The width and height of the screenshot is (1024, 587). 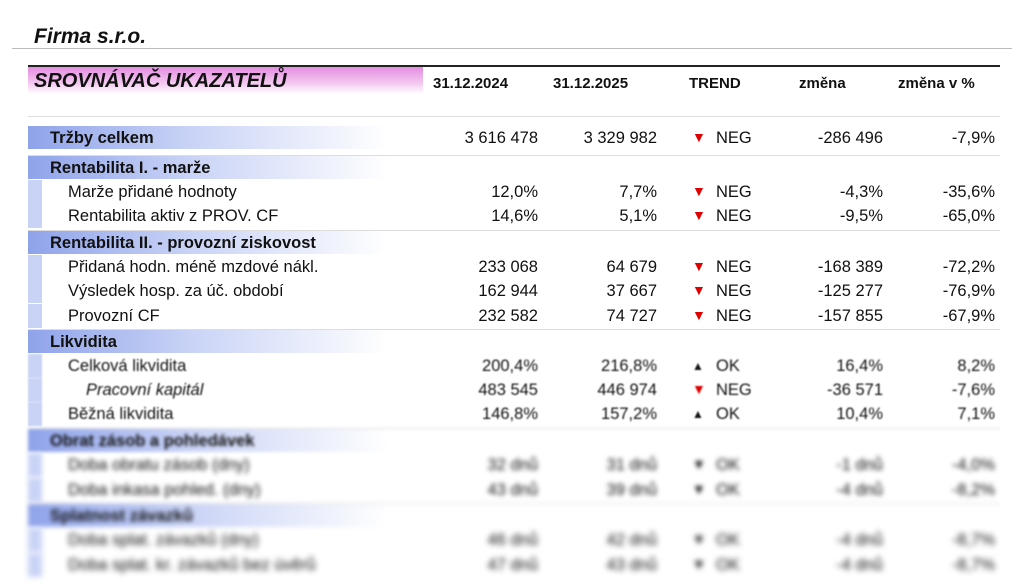 What do you see at coordinates (122, 516) in the screenshot?
I see `row-label: Splatnost závazků` at bounding box center [122, 516].